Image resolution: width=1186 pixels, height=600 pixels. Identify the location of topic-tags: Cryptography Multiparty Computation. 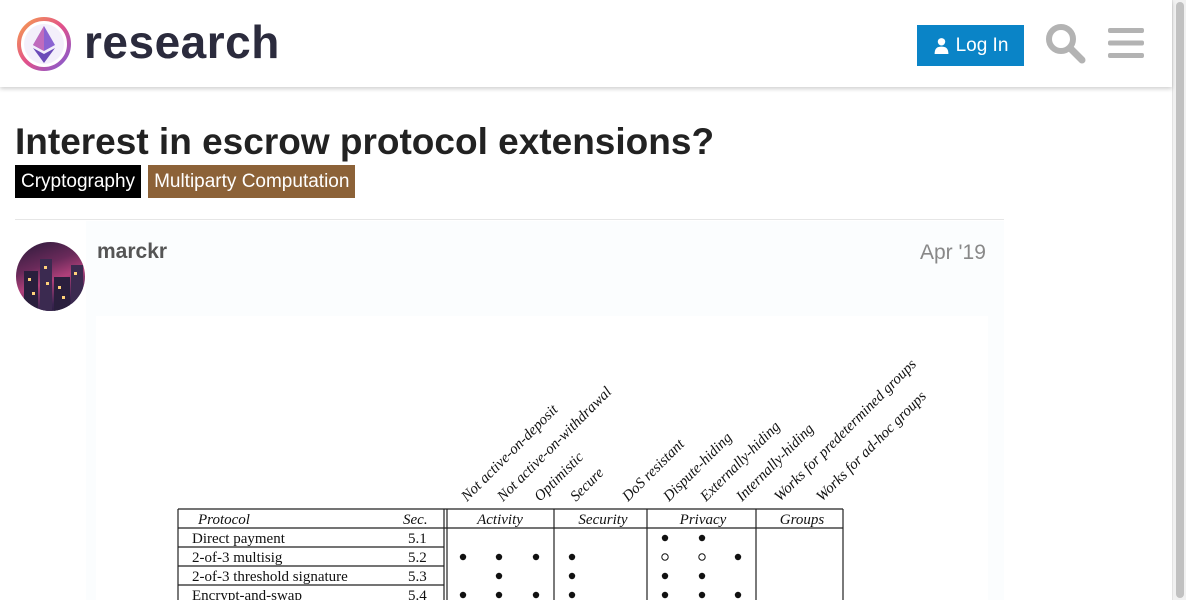
(185, 181).